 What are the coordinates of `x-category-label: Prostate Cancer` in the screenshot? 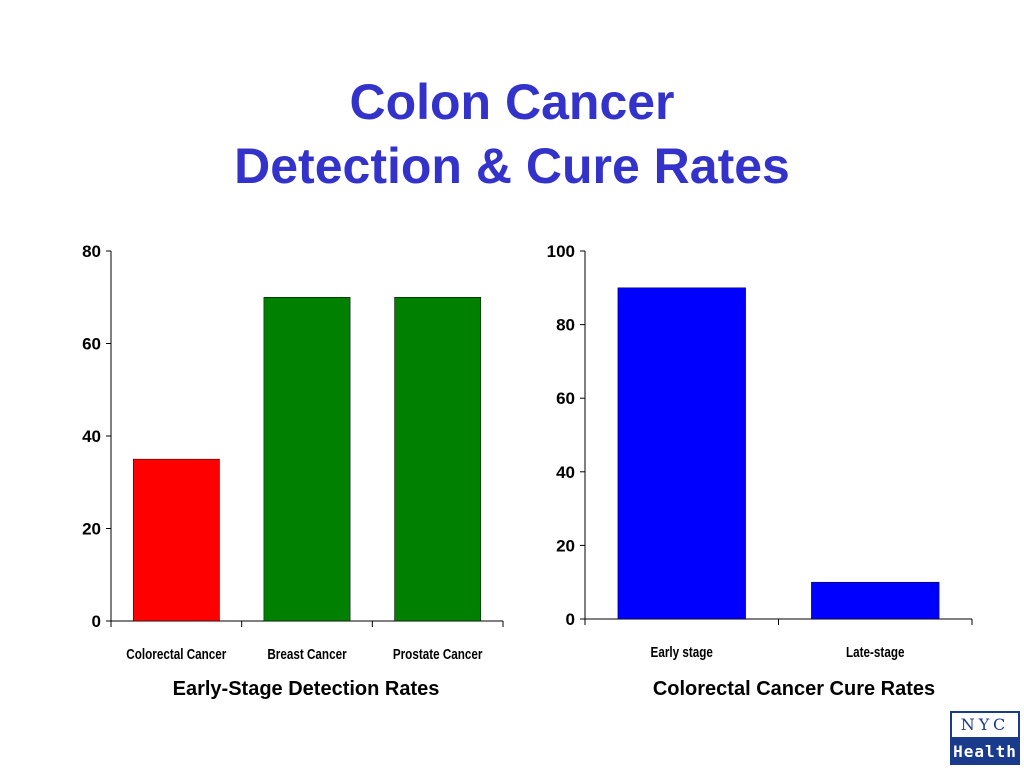 It's located at (438, 654).